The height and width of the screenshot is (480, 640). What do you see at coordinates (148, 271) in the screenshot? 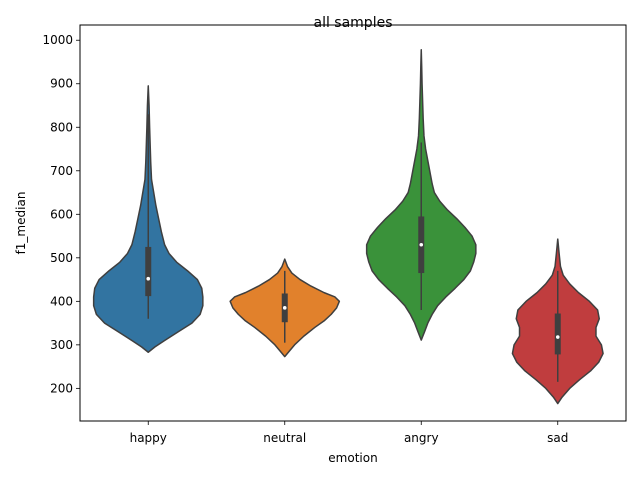
I see `iqr-box-happy` at bounding box center [148, 271].